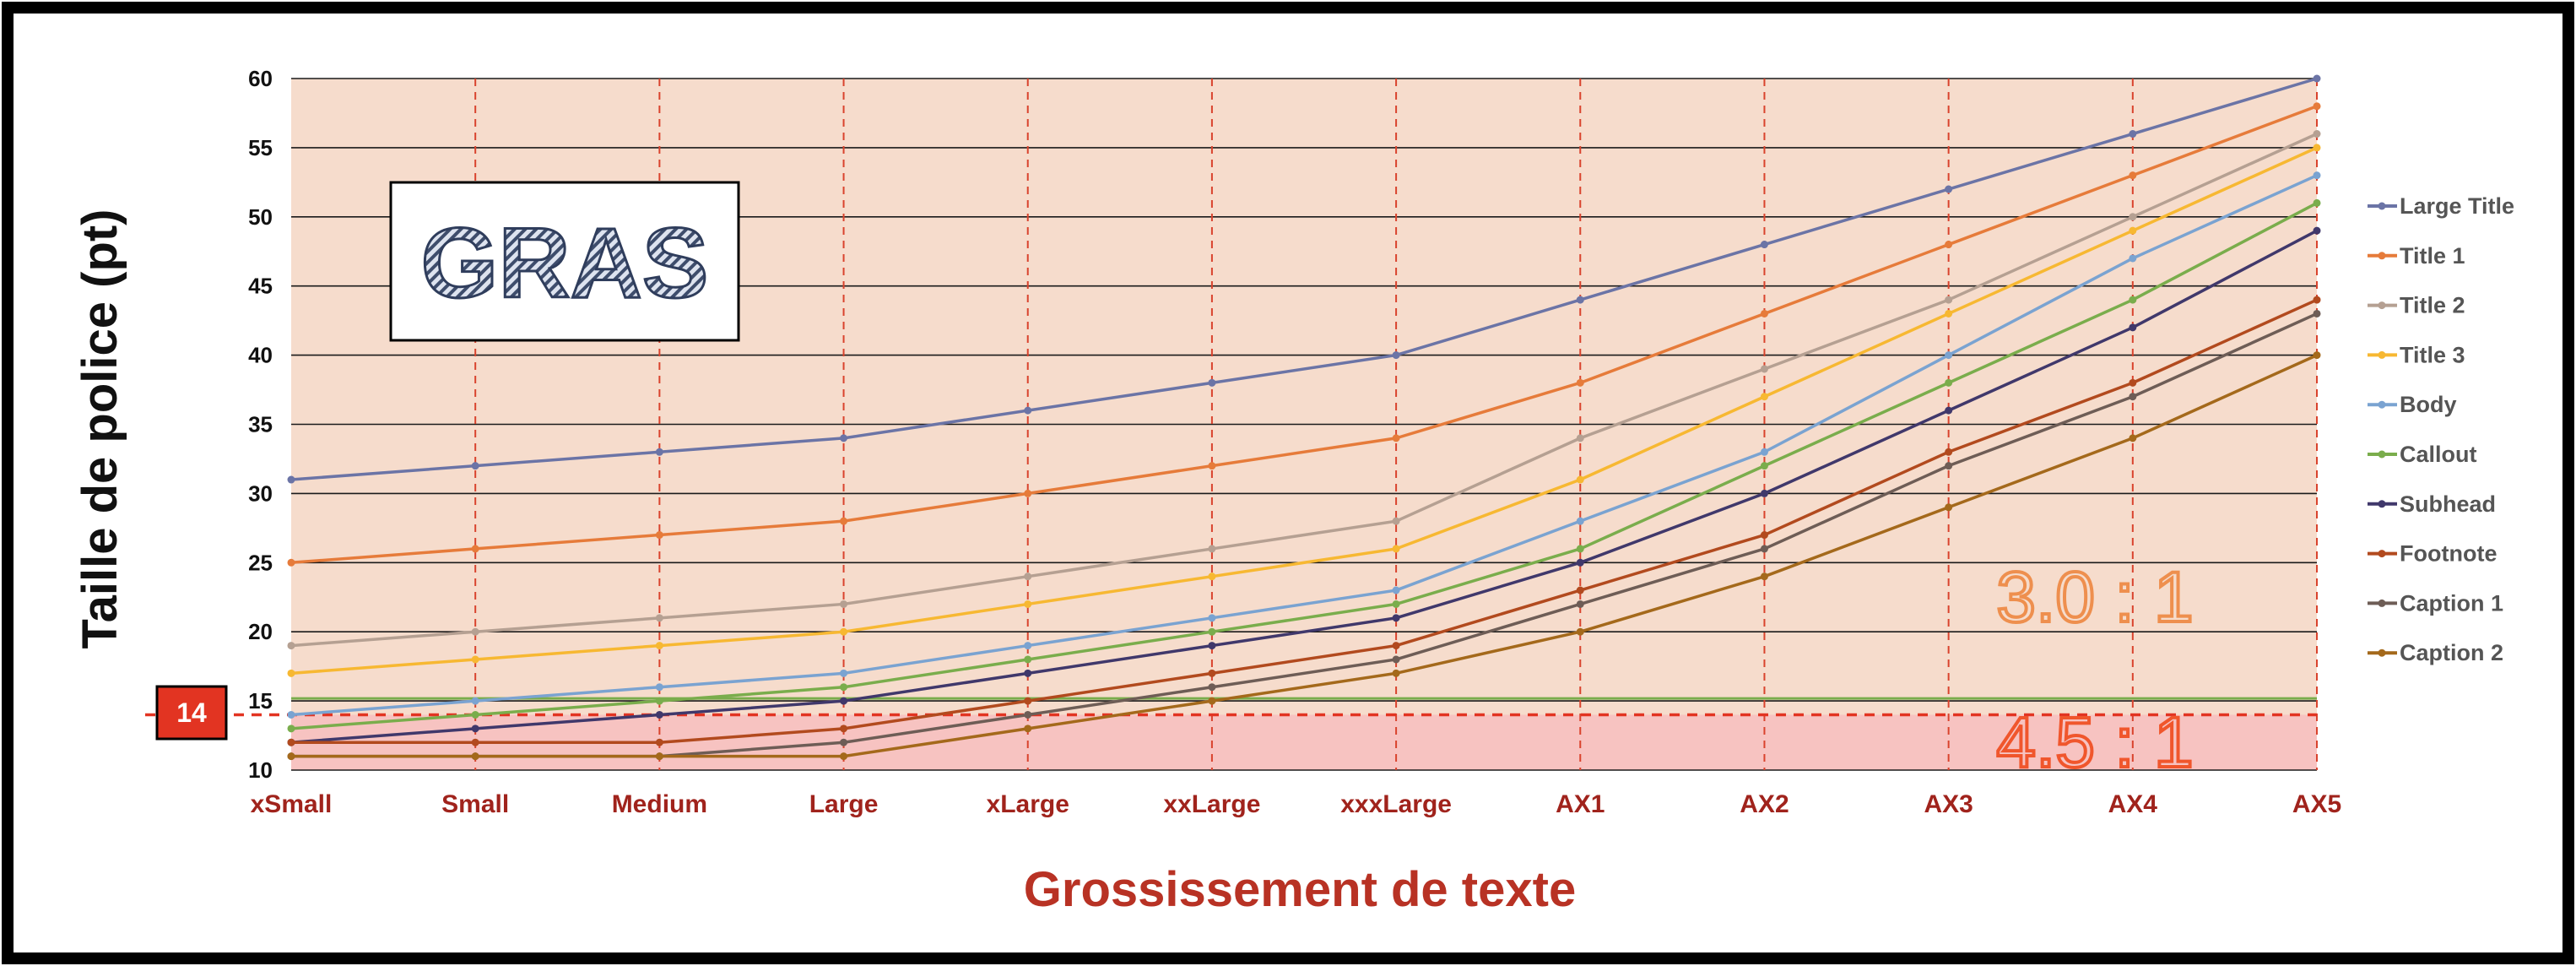  I want to click on legend-item: Callout, so click(2422, 455).